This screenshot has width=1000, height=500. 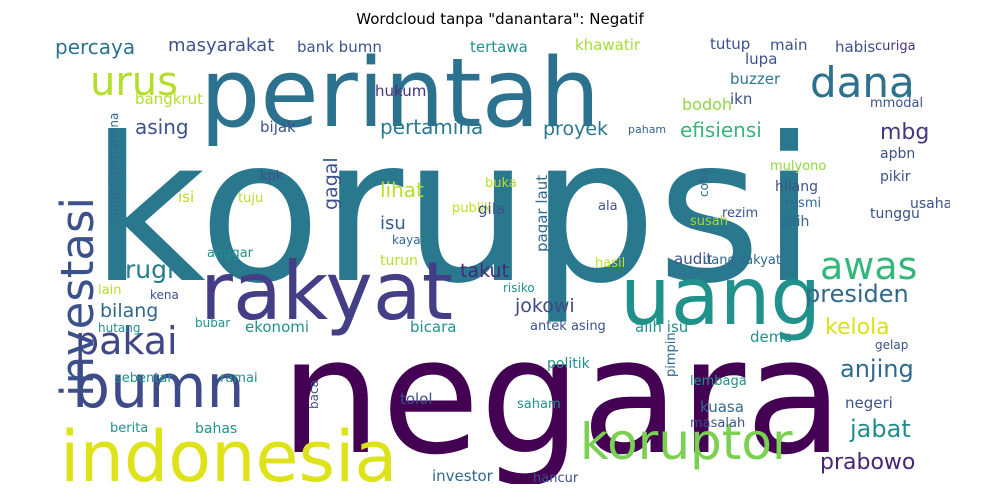 I want to click on word-awas: awas, so click(x=869, y=266).